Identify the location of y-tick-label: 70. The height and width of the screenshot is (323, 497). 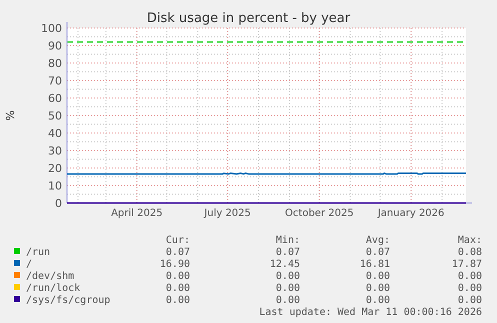
(55, 81).